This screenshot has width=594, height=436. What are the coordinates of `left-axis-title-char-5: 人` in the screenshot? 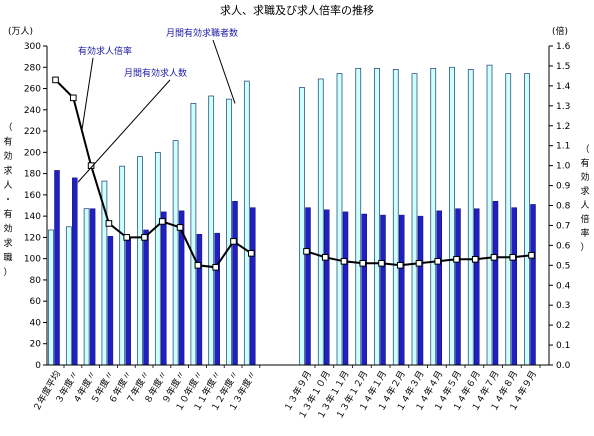 It's located at (7, 185).